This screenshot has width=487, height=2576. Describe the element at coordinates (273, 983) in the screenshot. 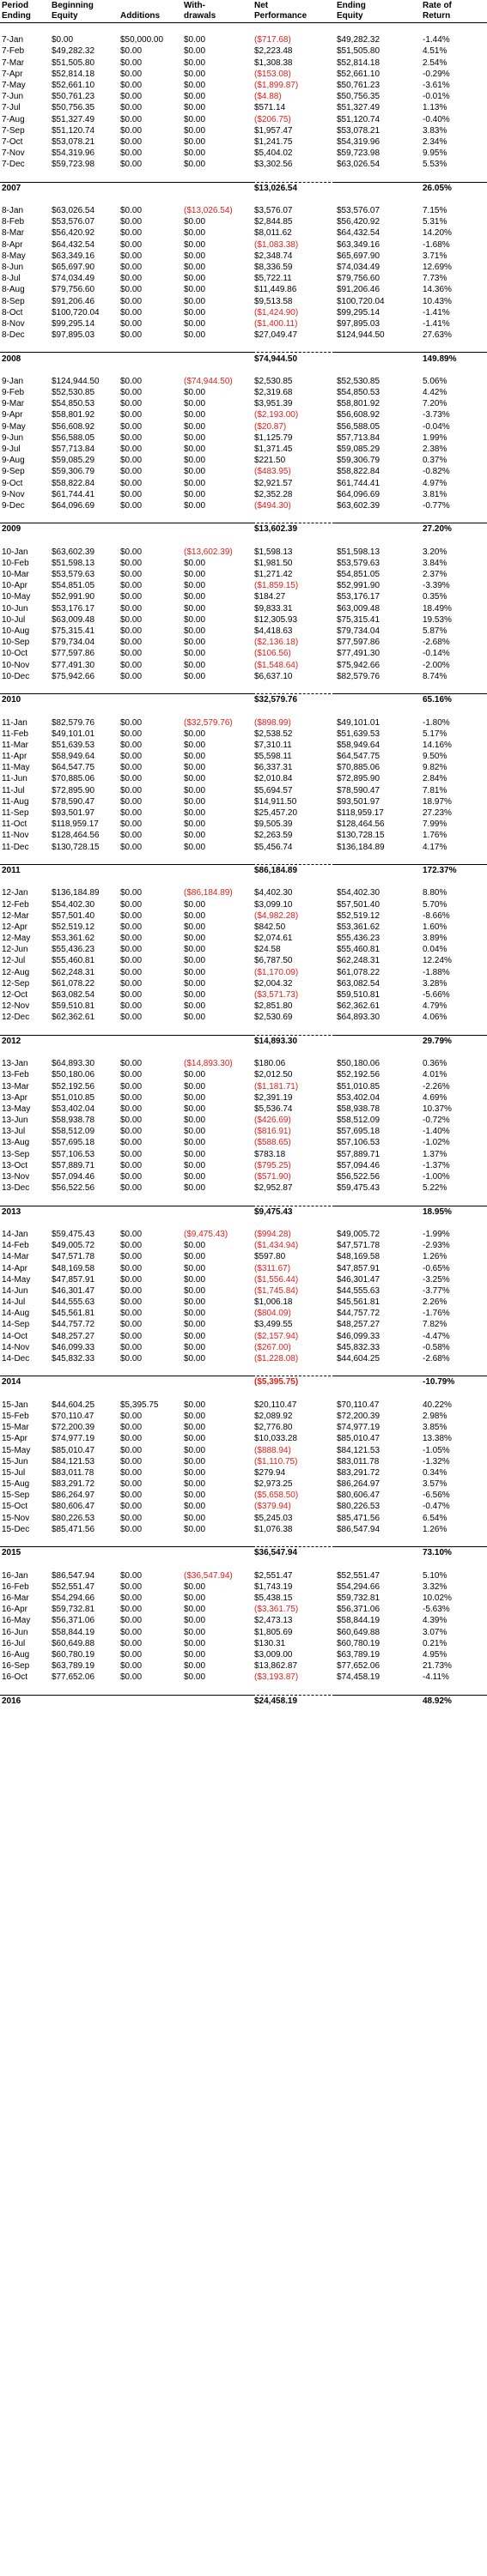

I see `net-performance-cell: $2,004.32` at that location.